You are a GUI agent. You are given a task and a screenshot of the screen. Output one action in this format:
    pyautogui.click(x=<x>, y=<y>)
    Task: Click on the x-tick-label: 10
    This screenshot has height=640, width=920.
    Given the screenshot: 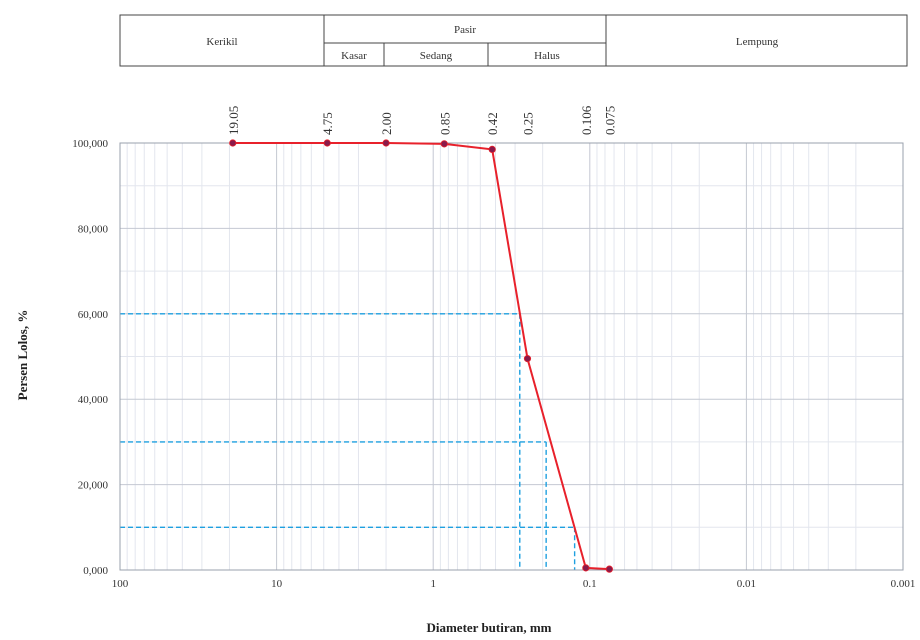 What is the action you would take?
    pyautogui.click(x=277, y=584)
    